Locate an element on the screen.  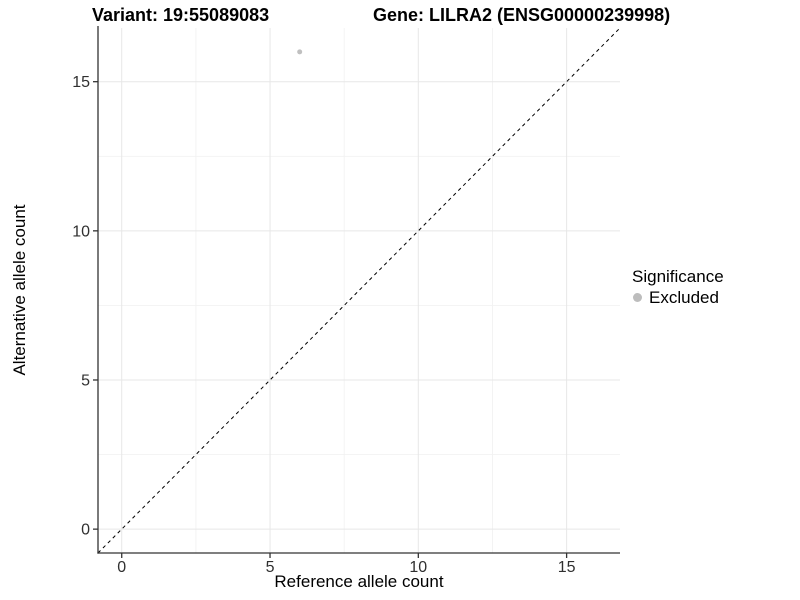
excluded-point-icon is located at coordinates (637, 297).